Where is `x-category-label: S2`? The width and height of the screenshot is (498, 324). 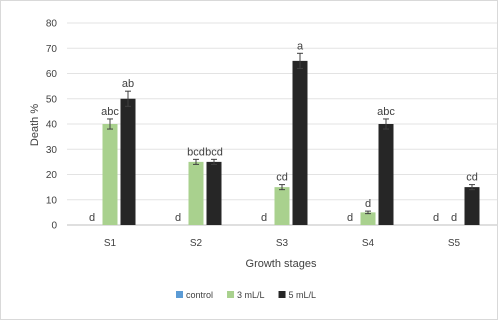 x-category-label: S2 is located at coordinates (196, 243).